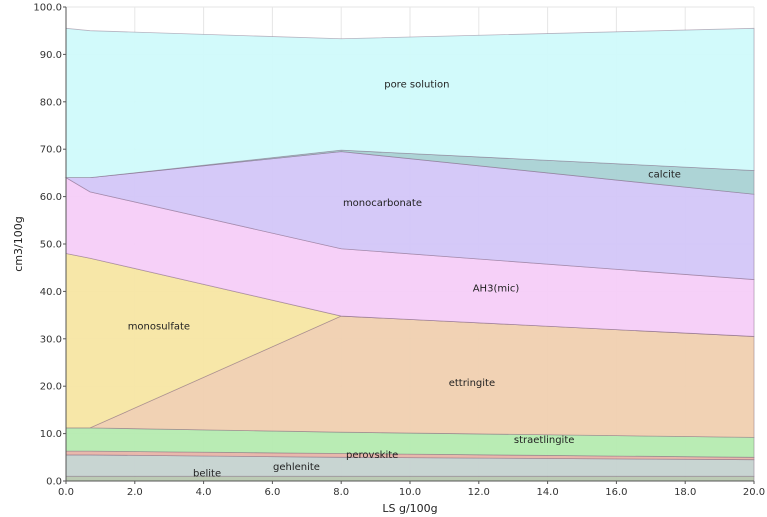  I want to click on region-label: AH3(mic), so click(496, 288).